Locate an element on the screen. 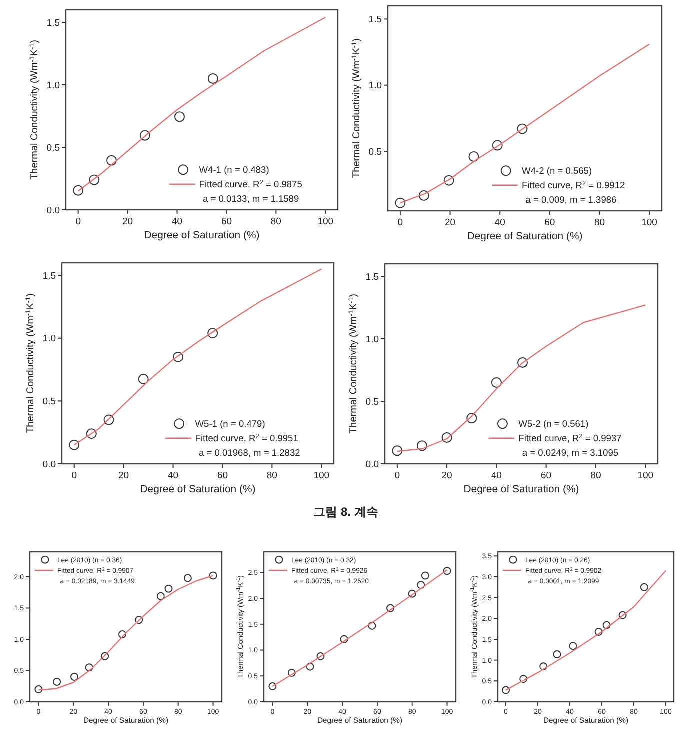  legend-label: W5-2 (n = 0.561) is located at coordinates (553, 424).